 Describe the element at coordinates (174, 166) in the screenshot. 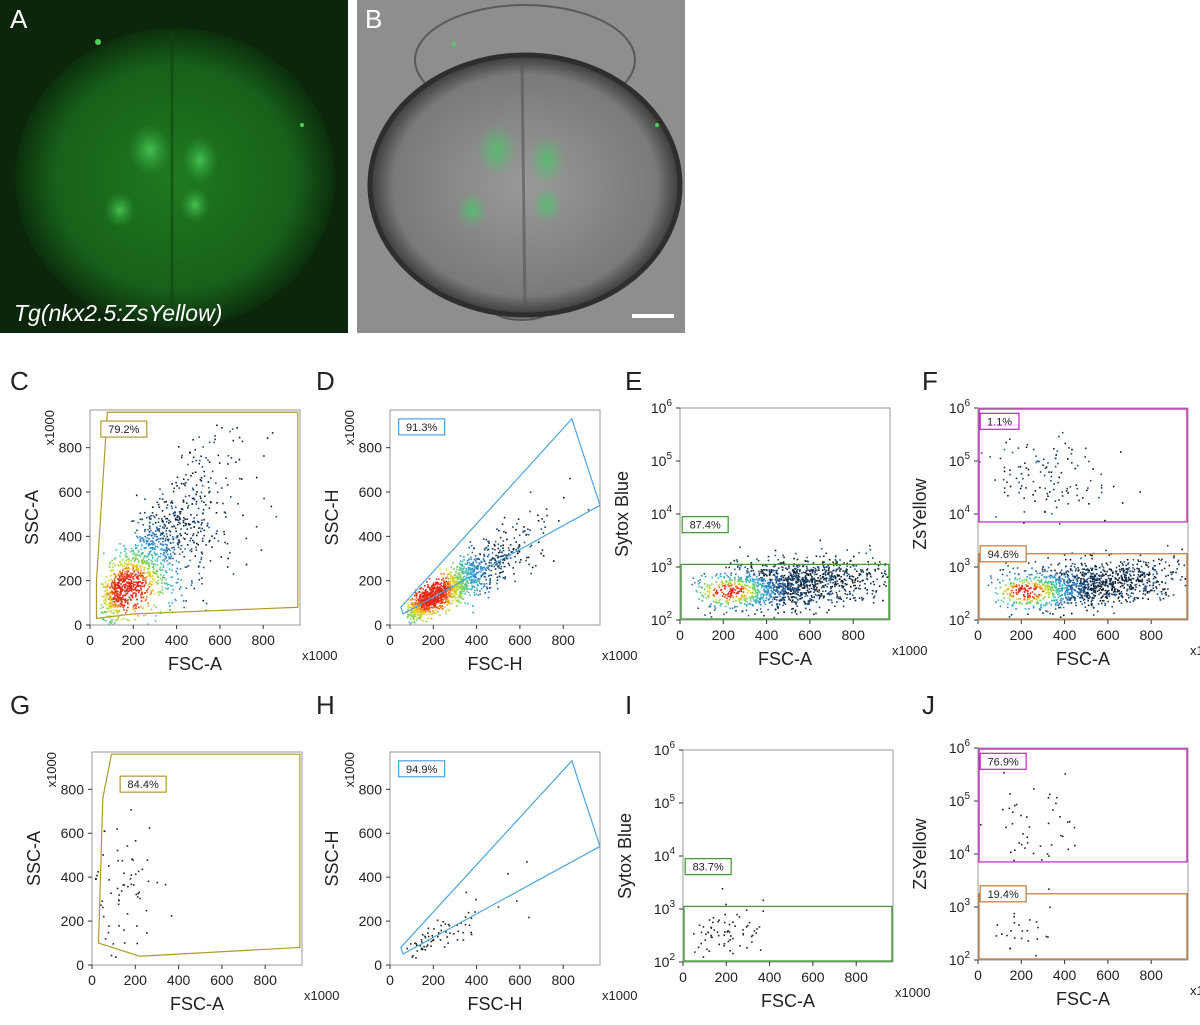

I see `fluorescence-photo: Tg(nkx2.5:ZsYellow)` at that location.